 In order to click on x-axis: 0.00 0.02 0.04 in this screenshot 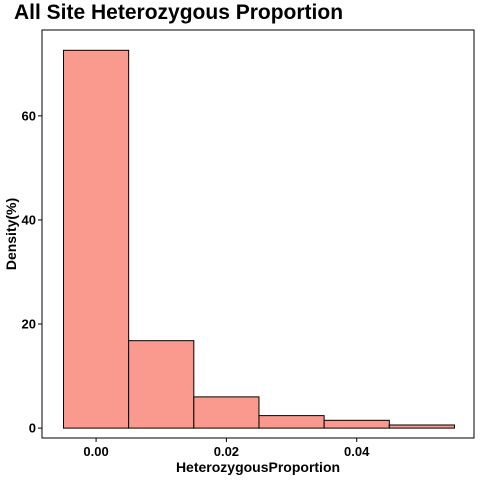, I will do `click(226, 448)`.